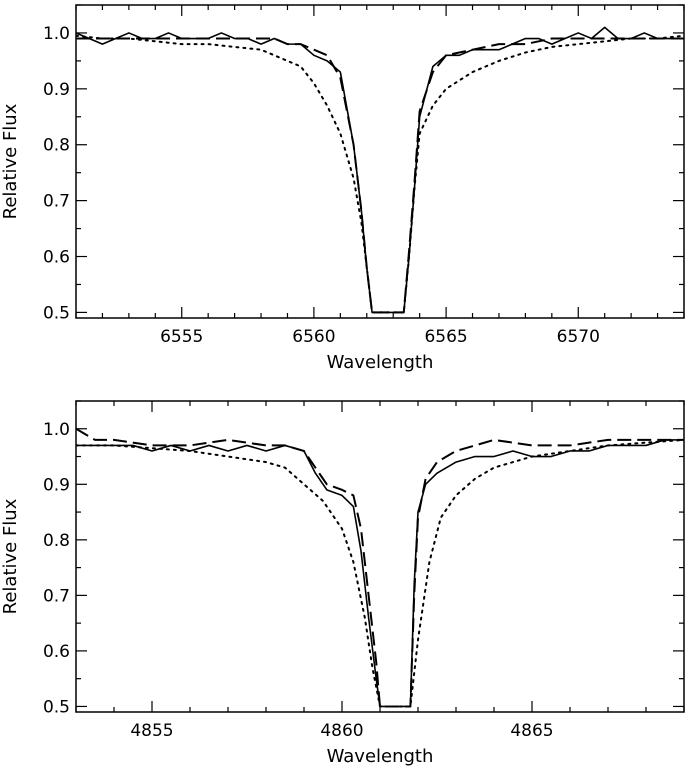 This screenshot has width=688, height=774. Describe the element at coordinates (531, 731) in the screenshot. I see `x-tick-label: 4865` at that location.